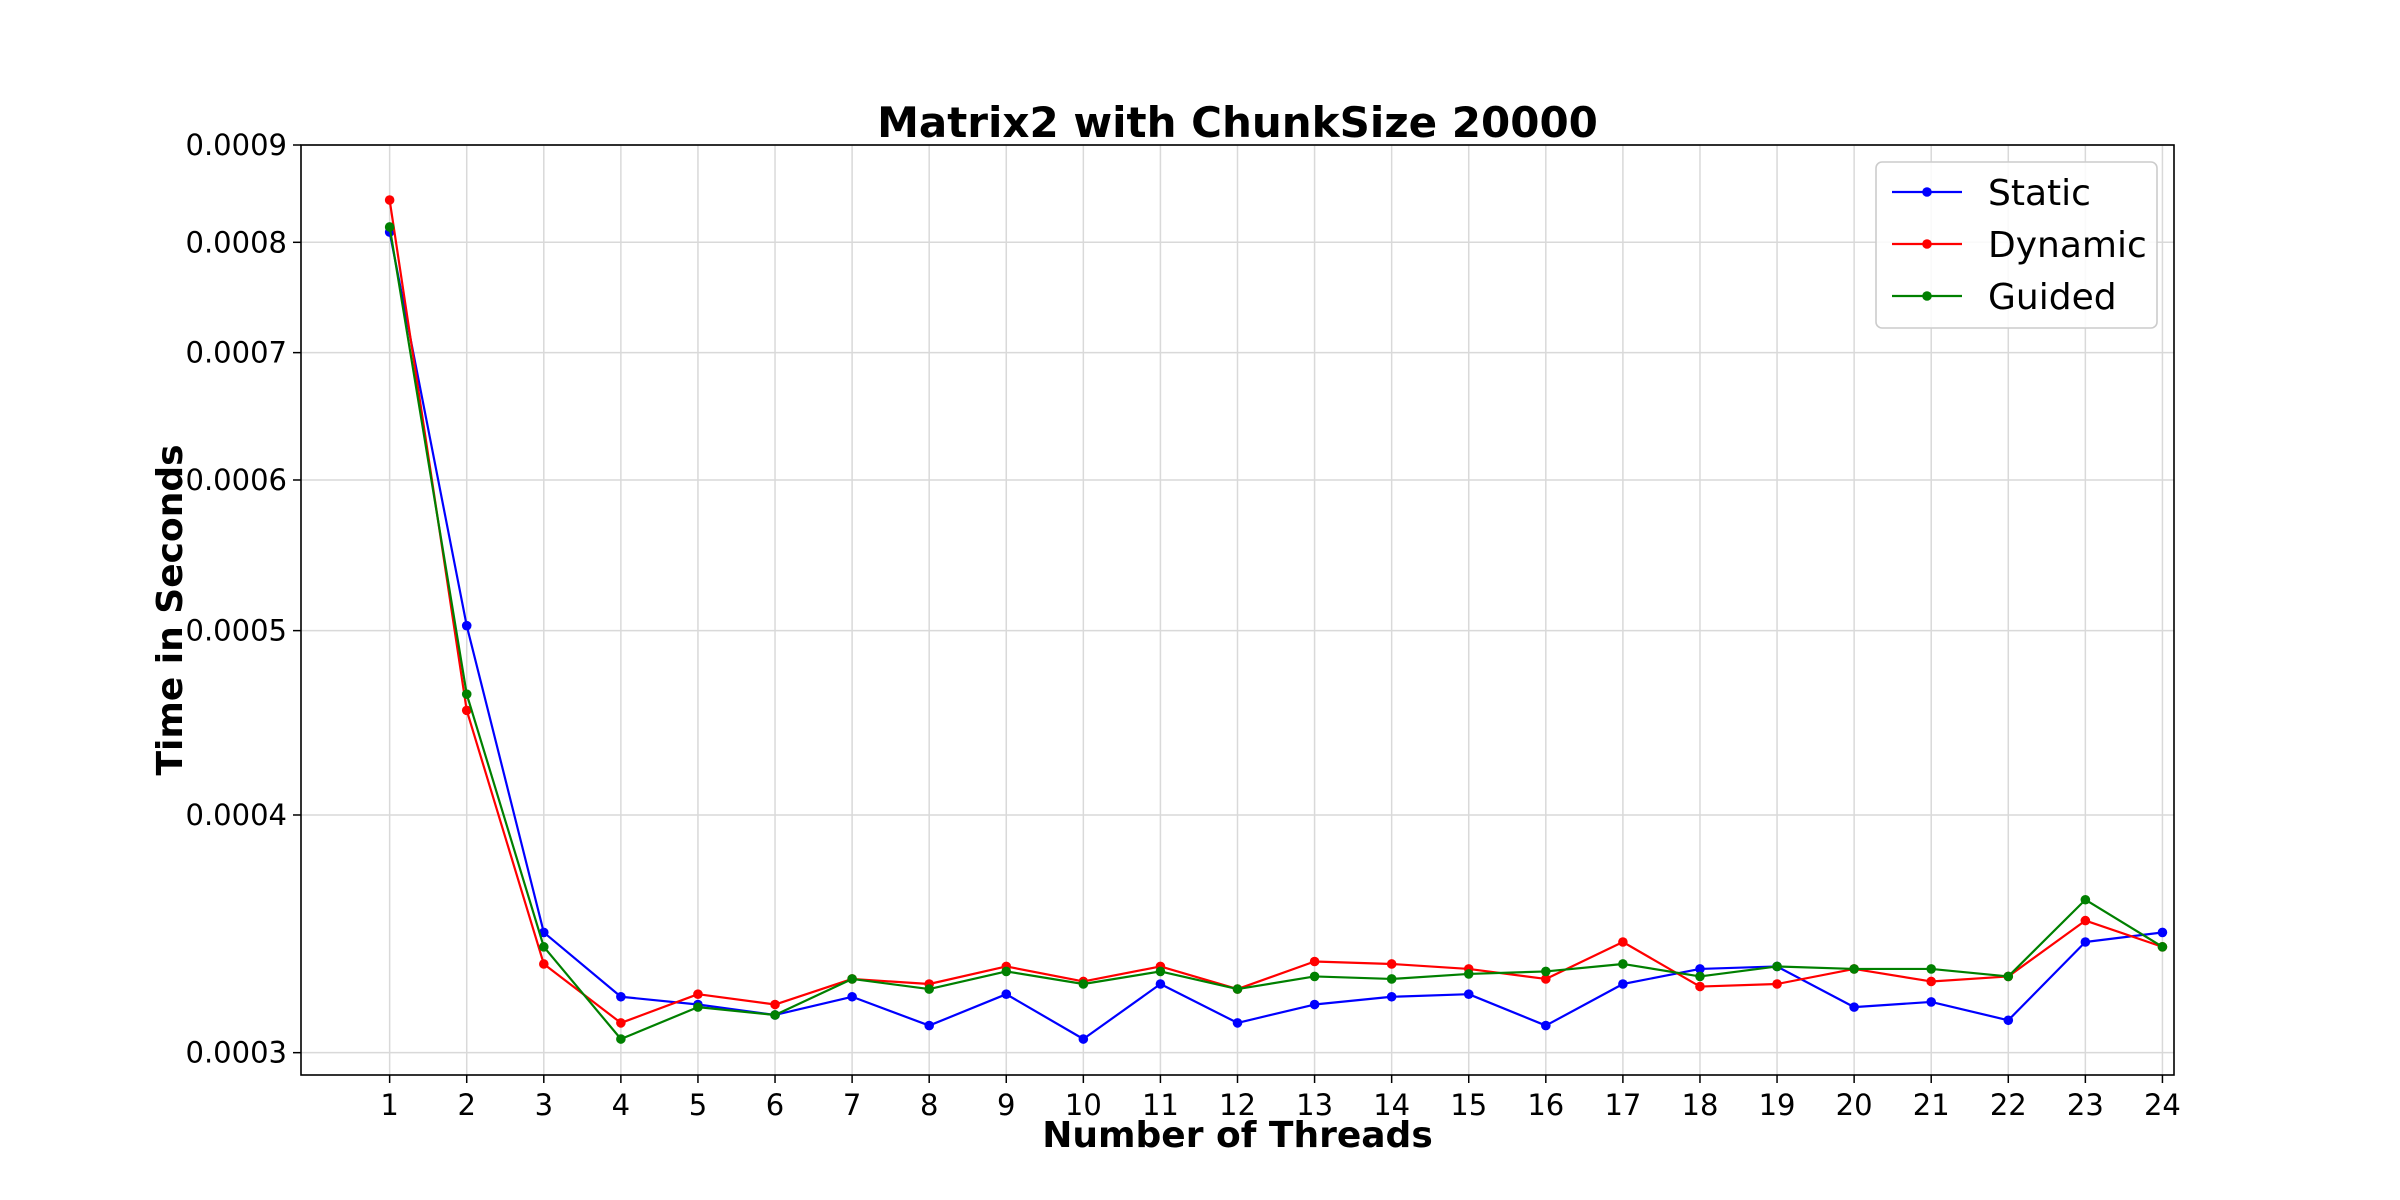 The height and width of the screenshot is (1200, 2400). Describe the element at coordinates (1391, 1105) in the screenshot. I see `x-tick-label: 14` at that location.